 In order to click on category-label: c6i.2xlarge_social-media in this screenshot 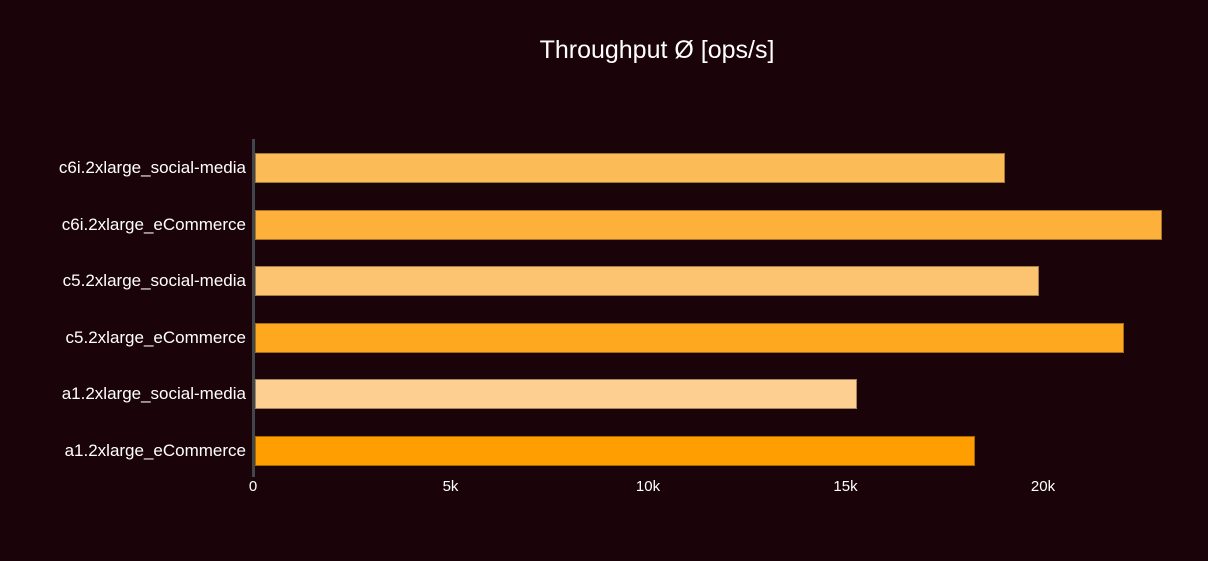, I will do `click(152, 167)`.